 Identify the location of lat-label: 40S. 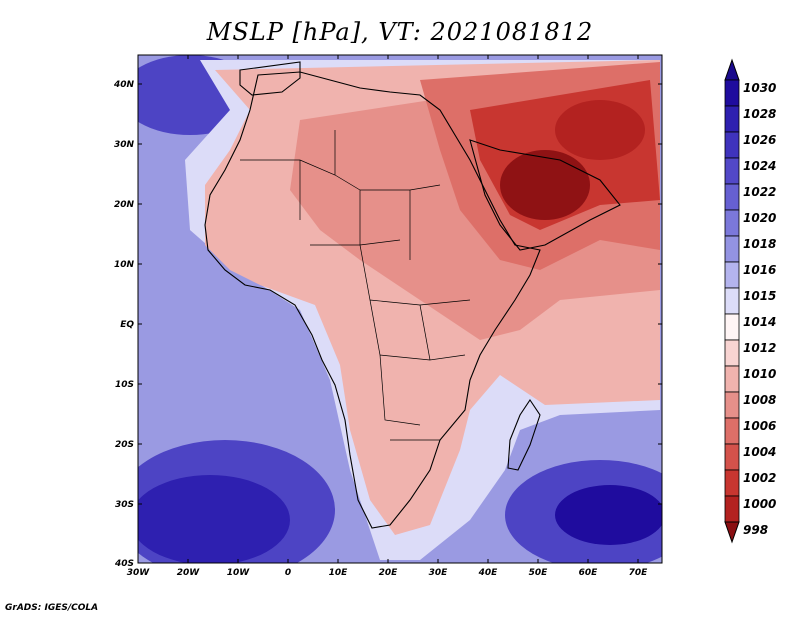
(124, 564).